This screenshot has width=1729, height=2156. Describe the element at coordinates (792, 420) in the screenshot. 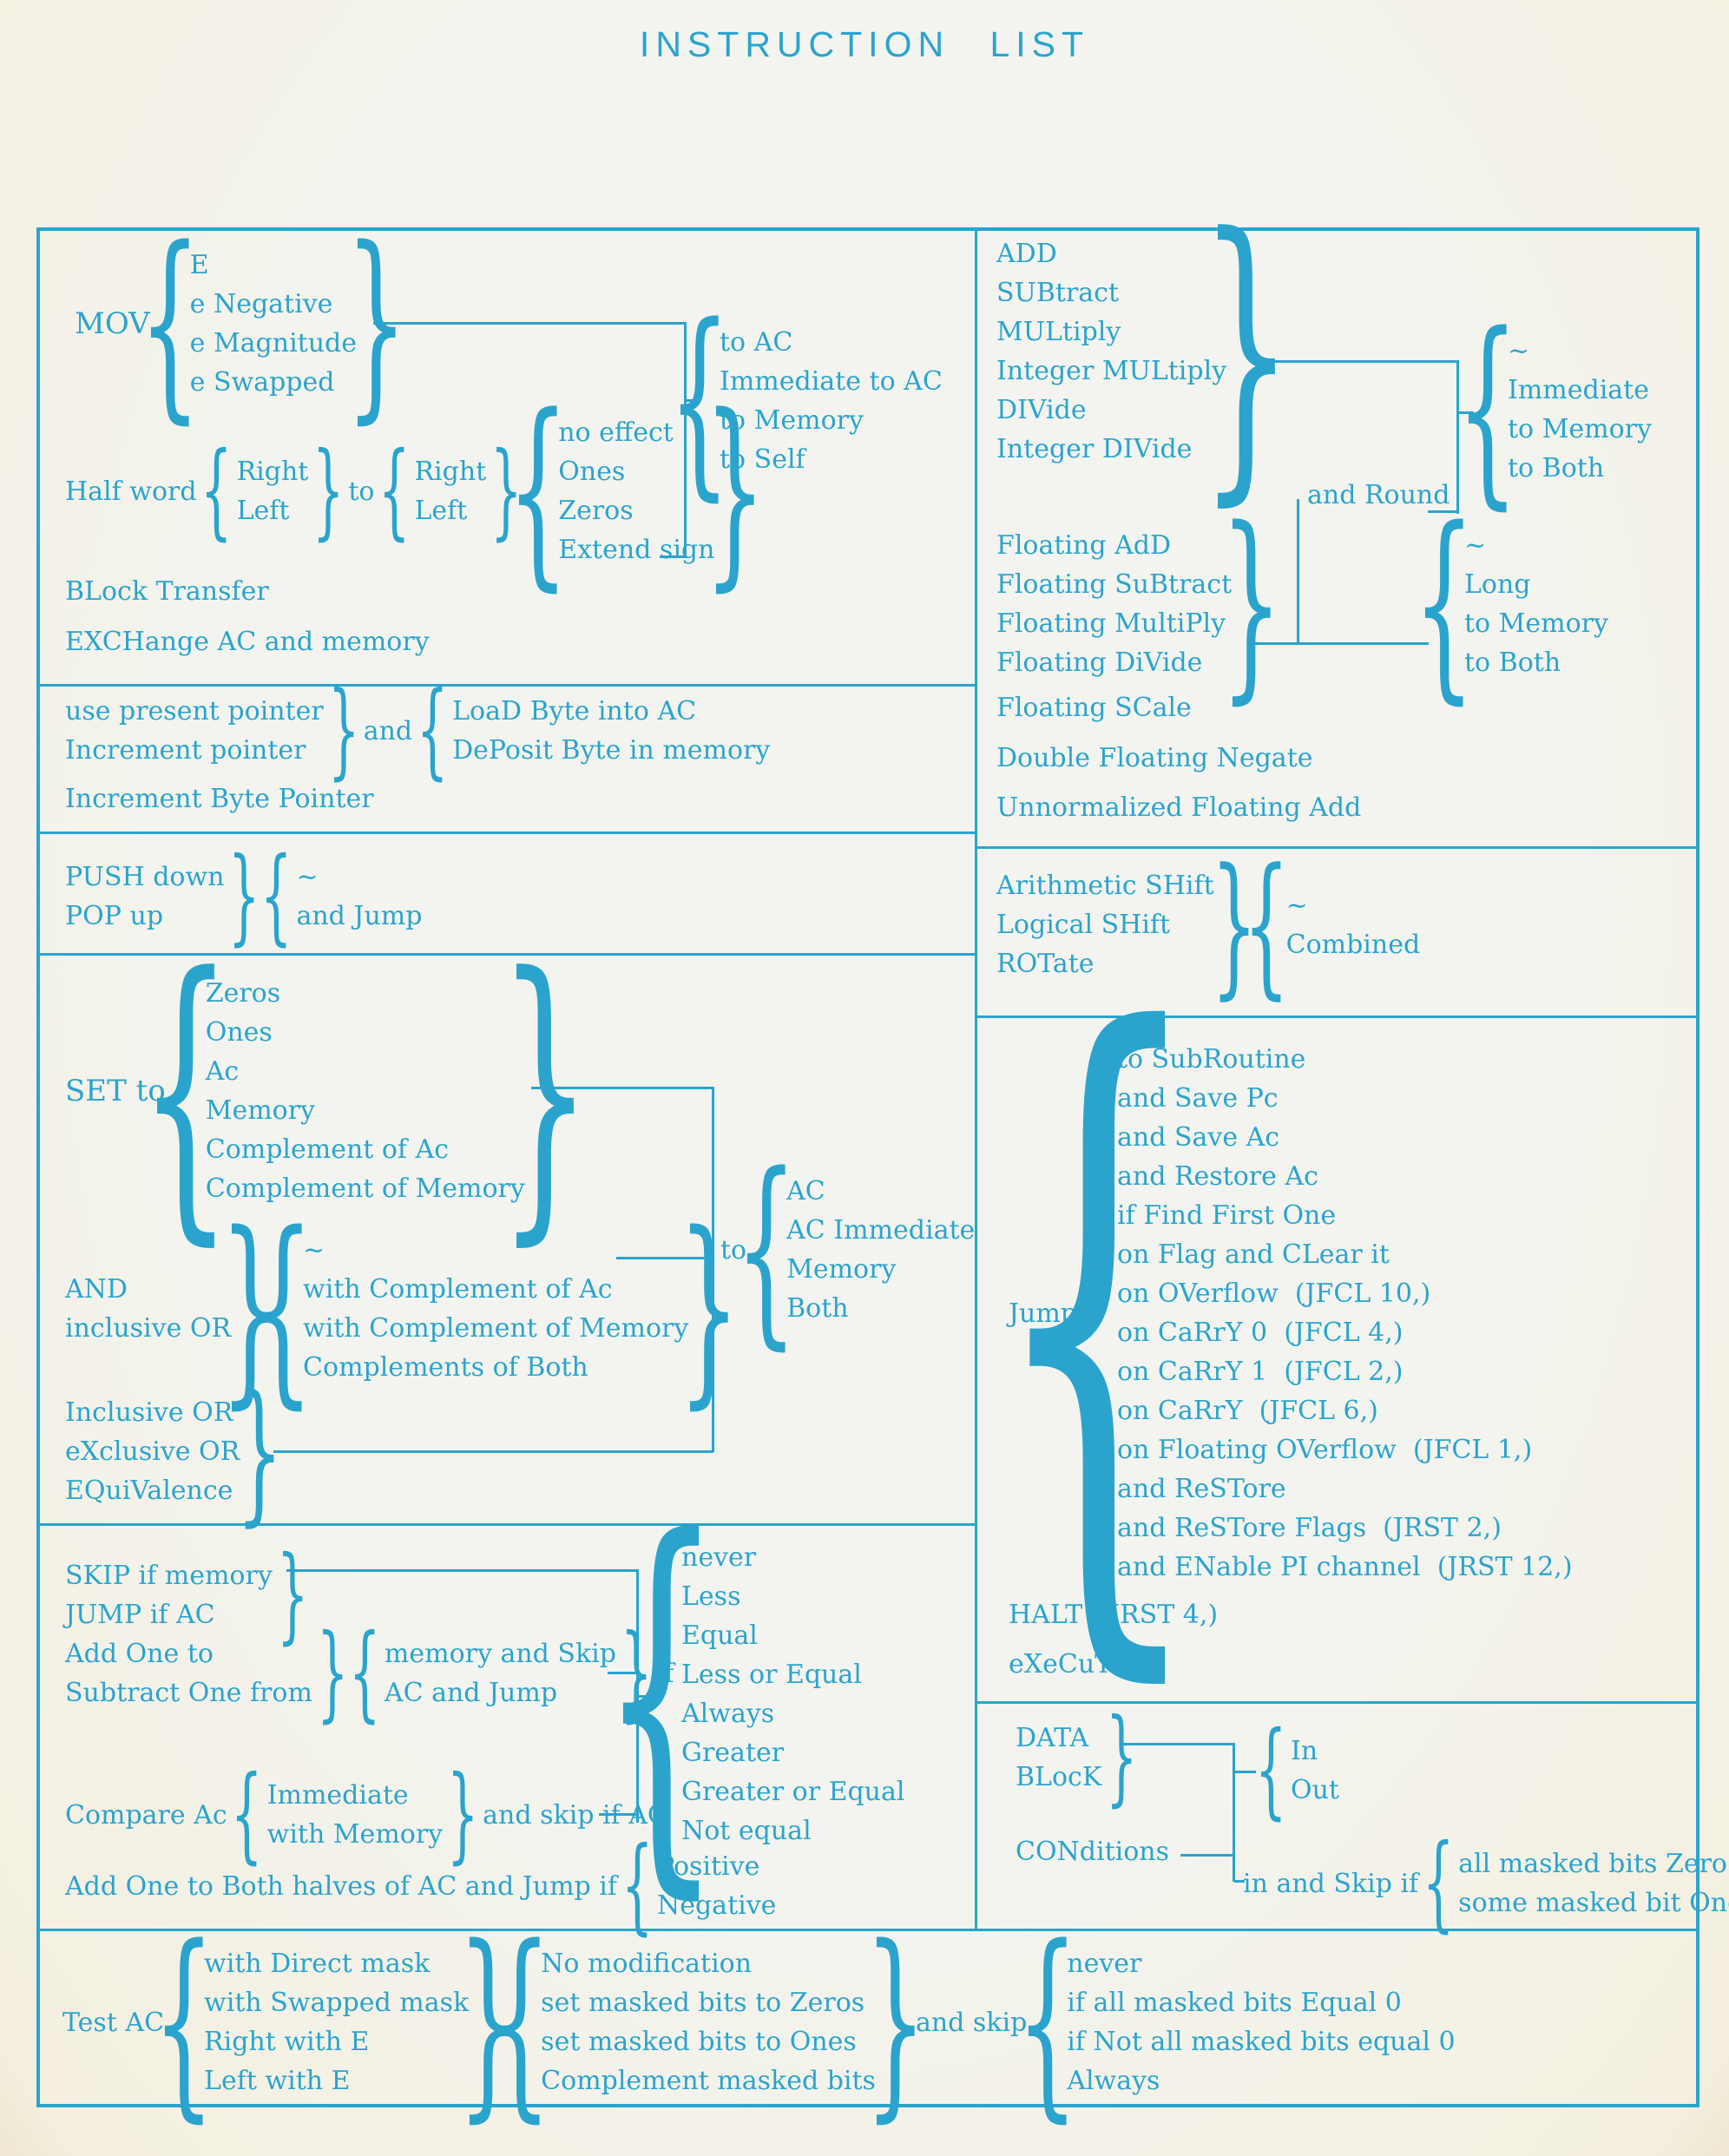

I see `text-line: to Memory` at that location.